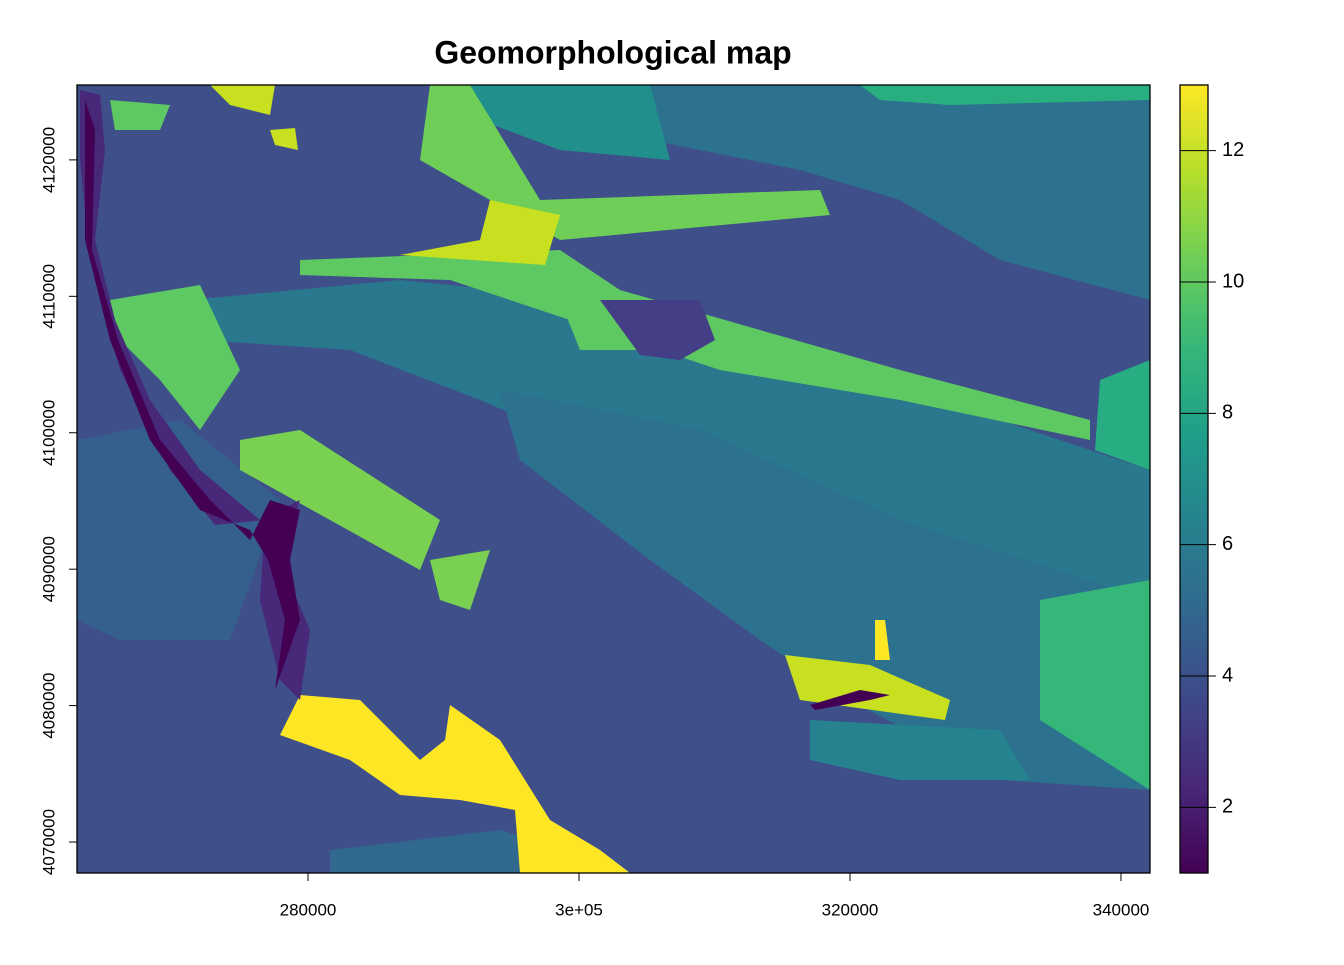  Describe the element at coordinates (1194, 479) in the screenshot. I see `colorbar` at that location.